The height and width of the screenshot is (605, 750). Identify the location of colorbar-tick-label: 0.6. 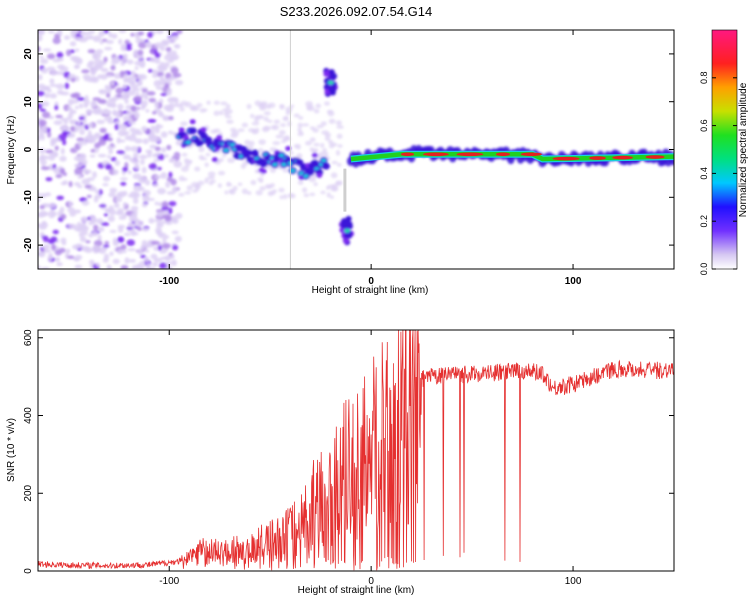
(704, 125).